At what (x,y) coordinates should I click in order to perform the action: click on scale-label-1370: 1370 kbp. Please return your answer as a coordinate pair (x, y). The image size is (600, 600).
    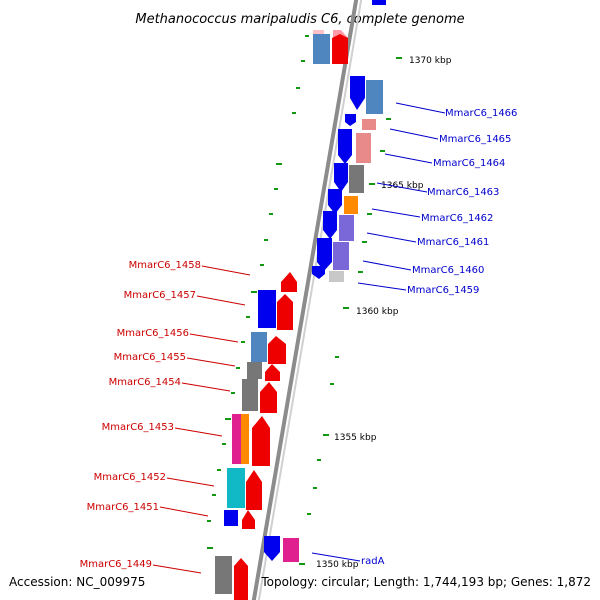
    Looking at the image, I should click on (430, 61).